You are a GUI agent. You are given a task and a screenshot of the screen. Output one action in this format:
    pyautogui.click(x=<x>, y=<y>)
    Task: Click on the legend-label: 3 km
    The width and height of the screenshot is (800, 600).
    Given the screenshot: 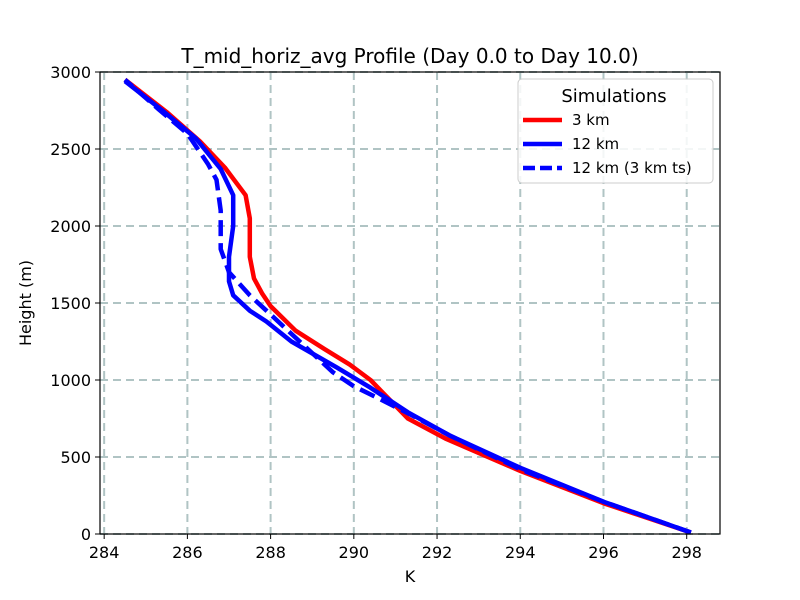 What is the action you would take?
    pyautogui.click(x=591, y=120)
    